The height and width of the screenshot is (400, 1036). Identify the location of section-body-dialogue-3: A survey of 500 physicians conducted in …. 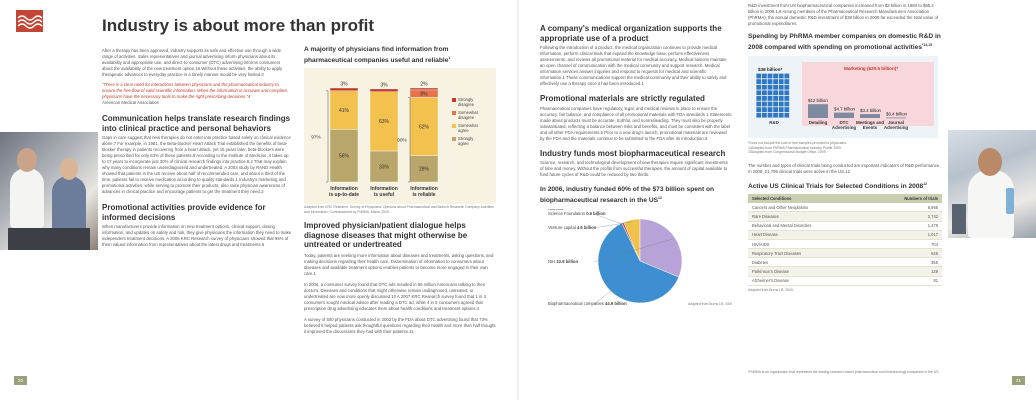
(400, 325).